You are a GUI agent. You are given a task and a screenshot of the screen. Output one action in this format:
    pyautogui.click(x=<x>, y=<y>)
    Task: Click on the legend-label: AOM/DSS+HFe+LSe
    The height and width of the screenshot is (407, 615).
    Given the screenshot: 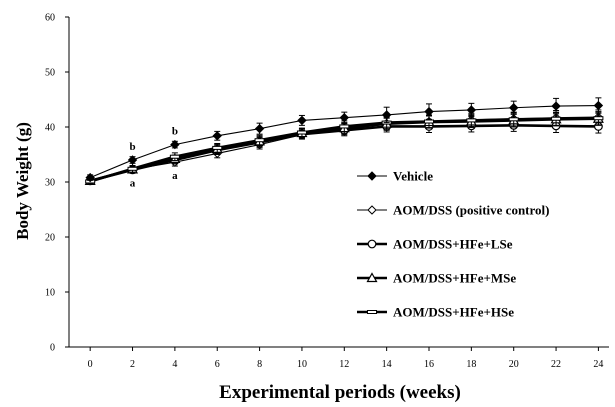 What is the action you would take?
    pyautogui.click(x=453, y=244)
    